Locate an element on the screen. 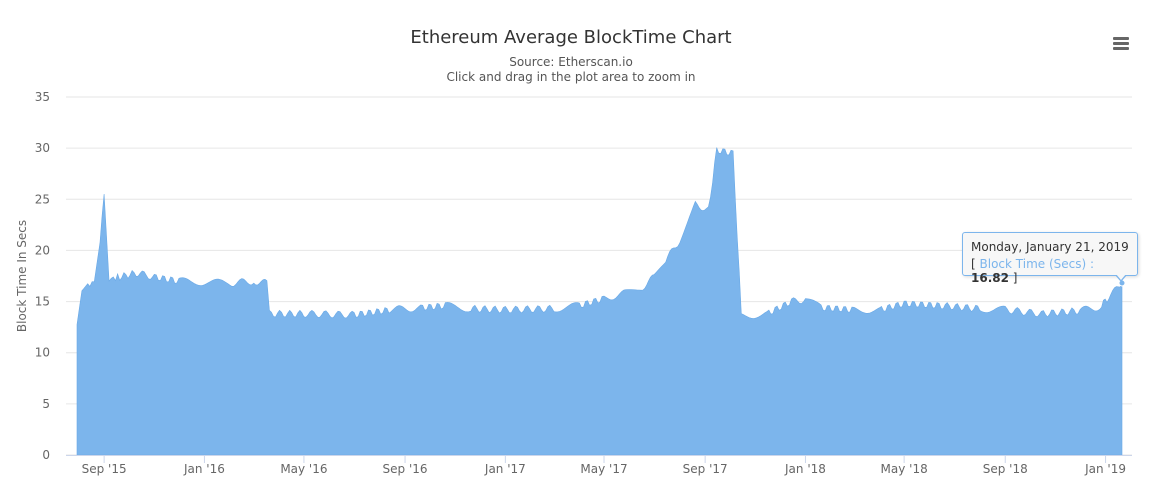 The width and height of the screenshot is (1158, 504). y-tick-label: 10 is located at coordinates (42, 353).